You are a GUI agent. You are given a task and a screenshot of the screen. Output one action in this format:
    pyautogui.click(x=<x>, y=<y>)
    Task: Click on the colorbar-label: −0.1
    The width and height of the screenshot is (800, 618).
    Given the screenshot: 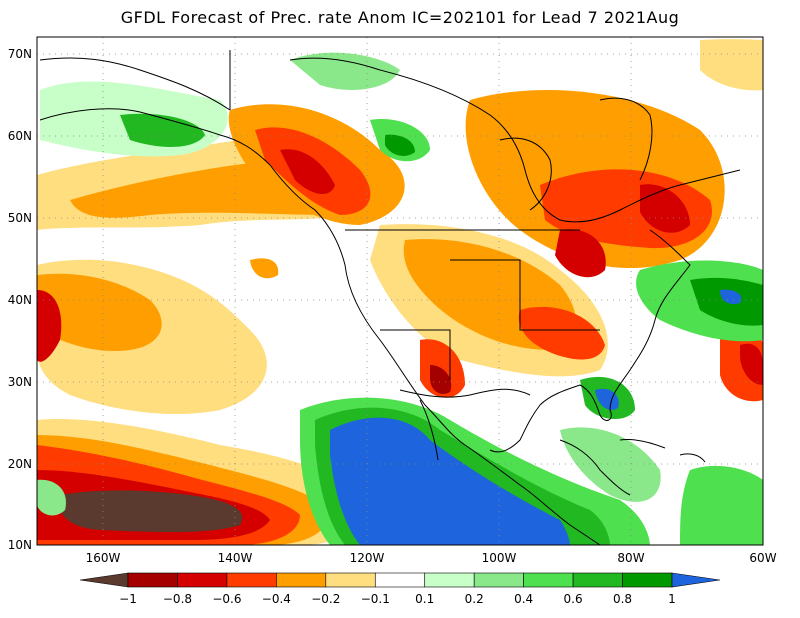 What is the action you would take?
    pyautogui.click(x=375, y=599)
    